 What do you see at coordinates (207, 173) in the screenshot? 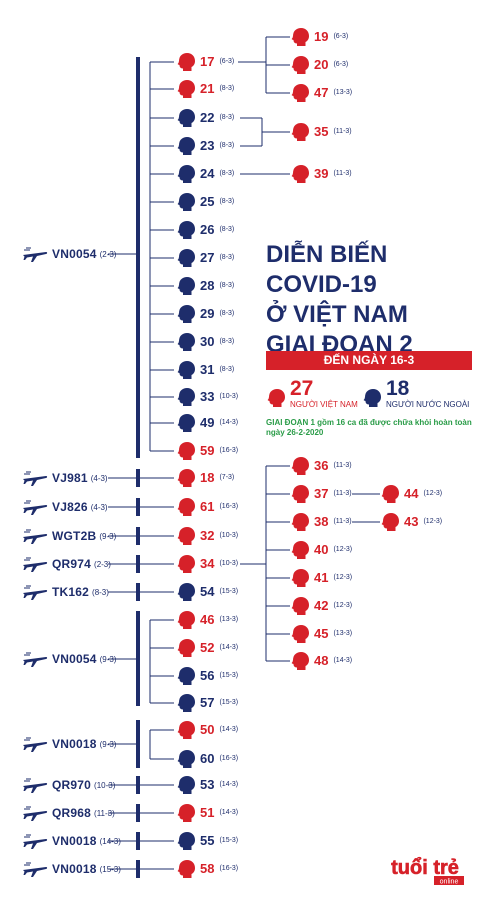
I see `case-number: 24` at bounding box center [207, 173].